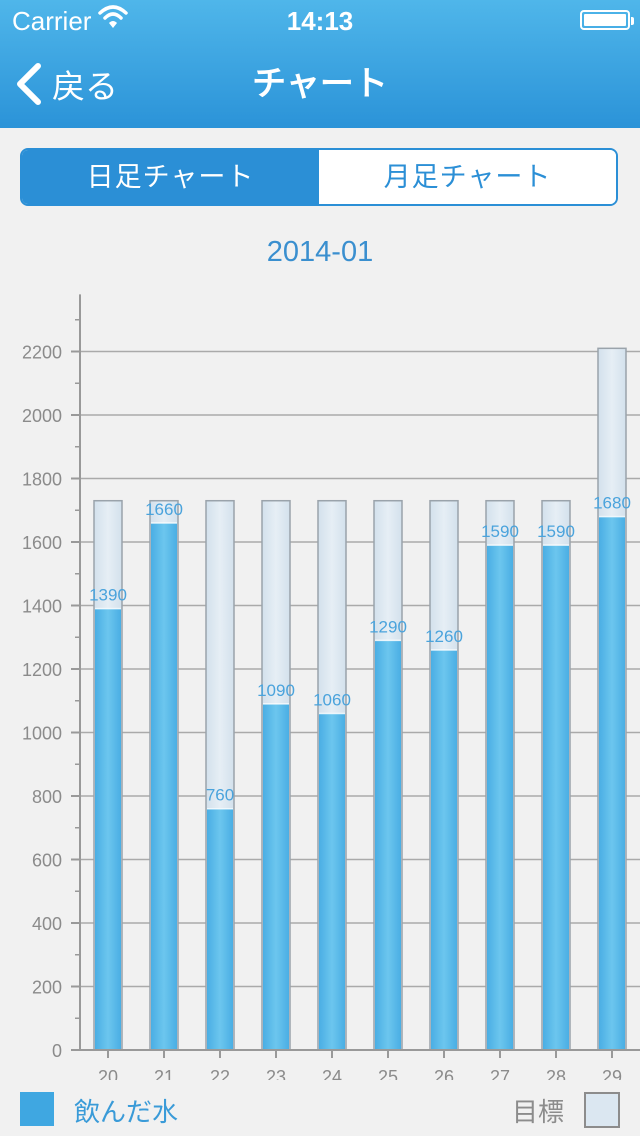  I want to click on data-label-24: 1060, so click(332, 699).